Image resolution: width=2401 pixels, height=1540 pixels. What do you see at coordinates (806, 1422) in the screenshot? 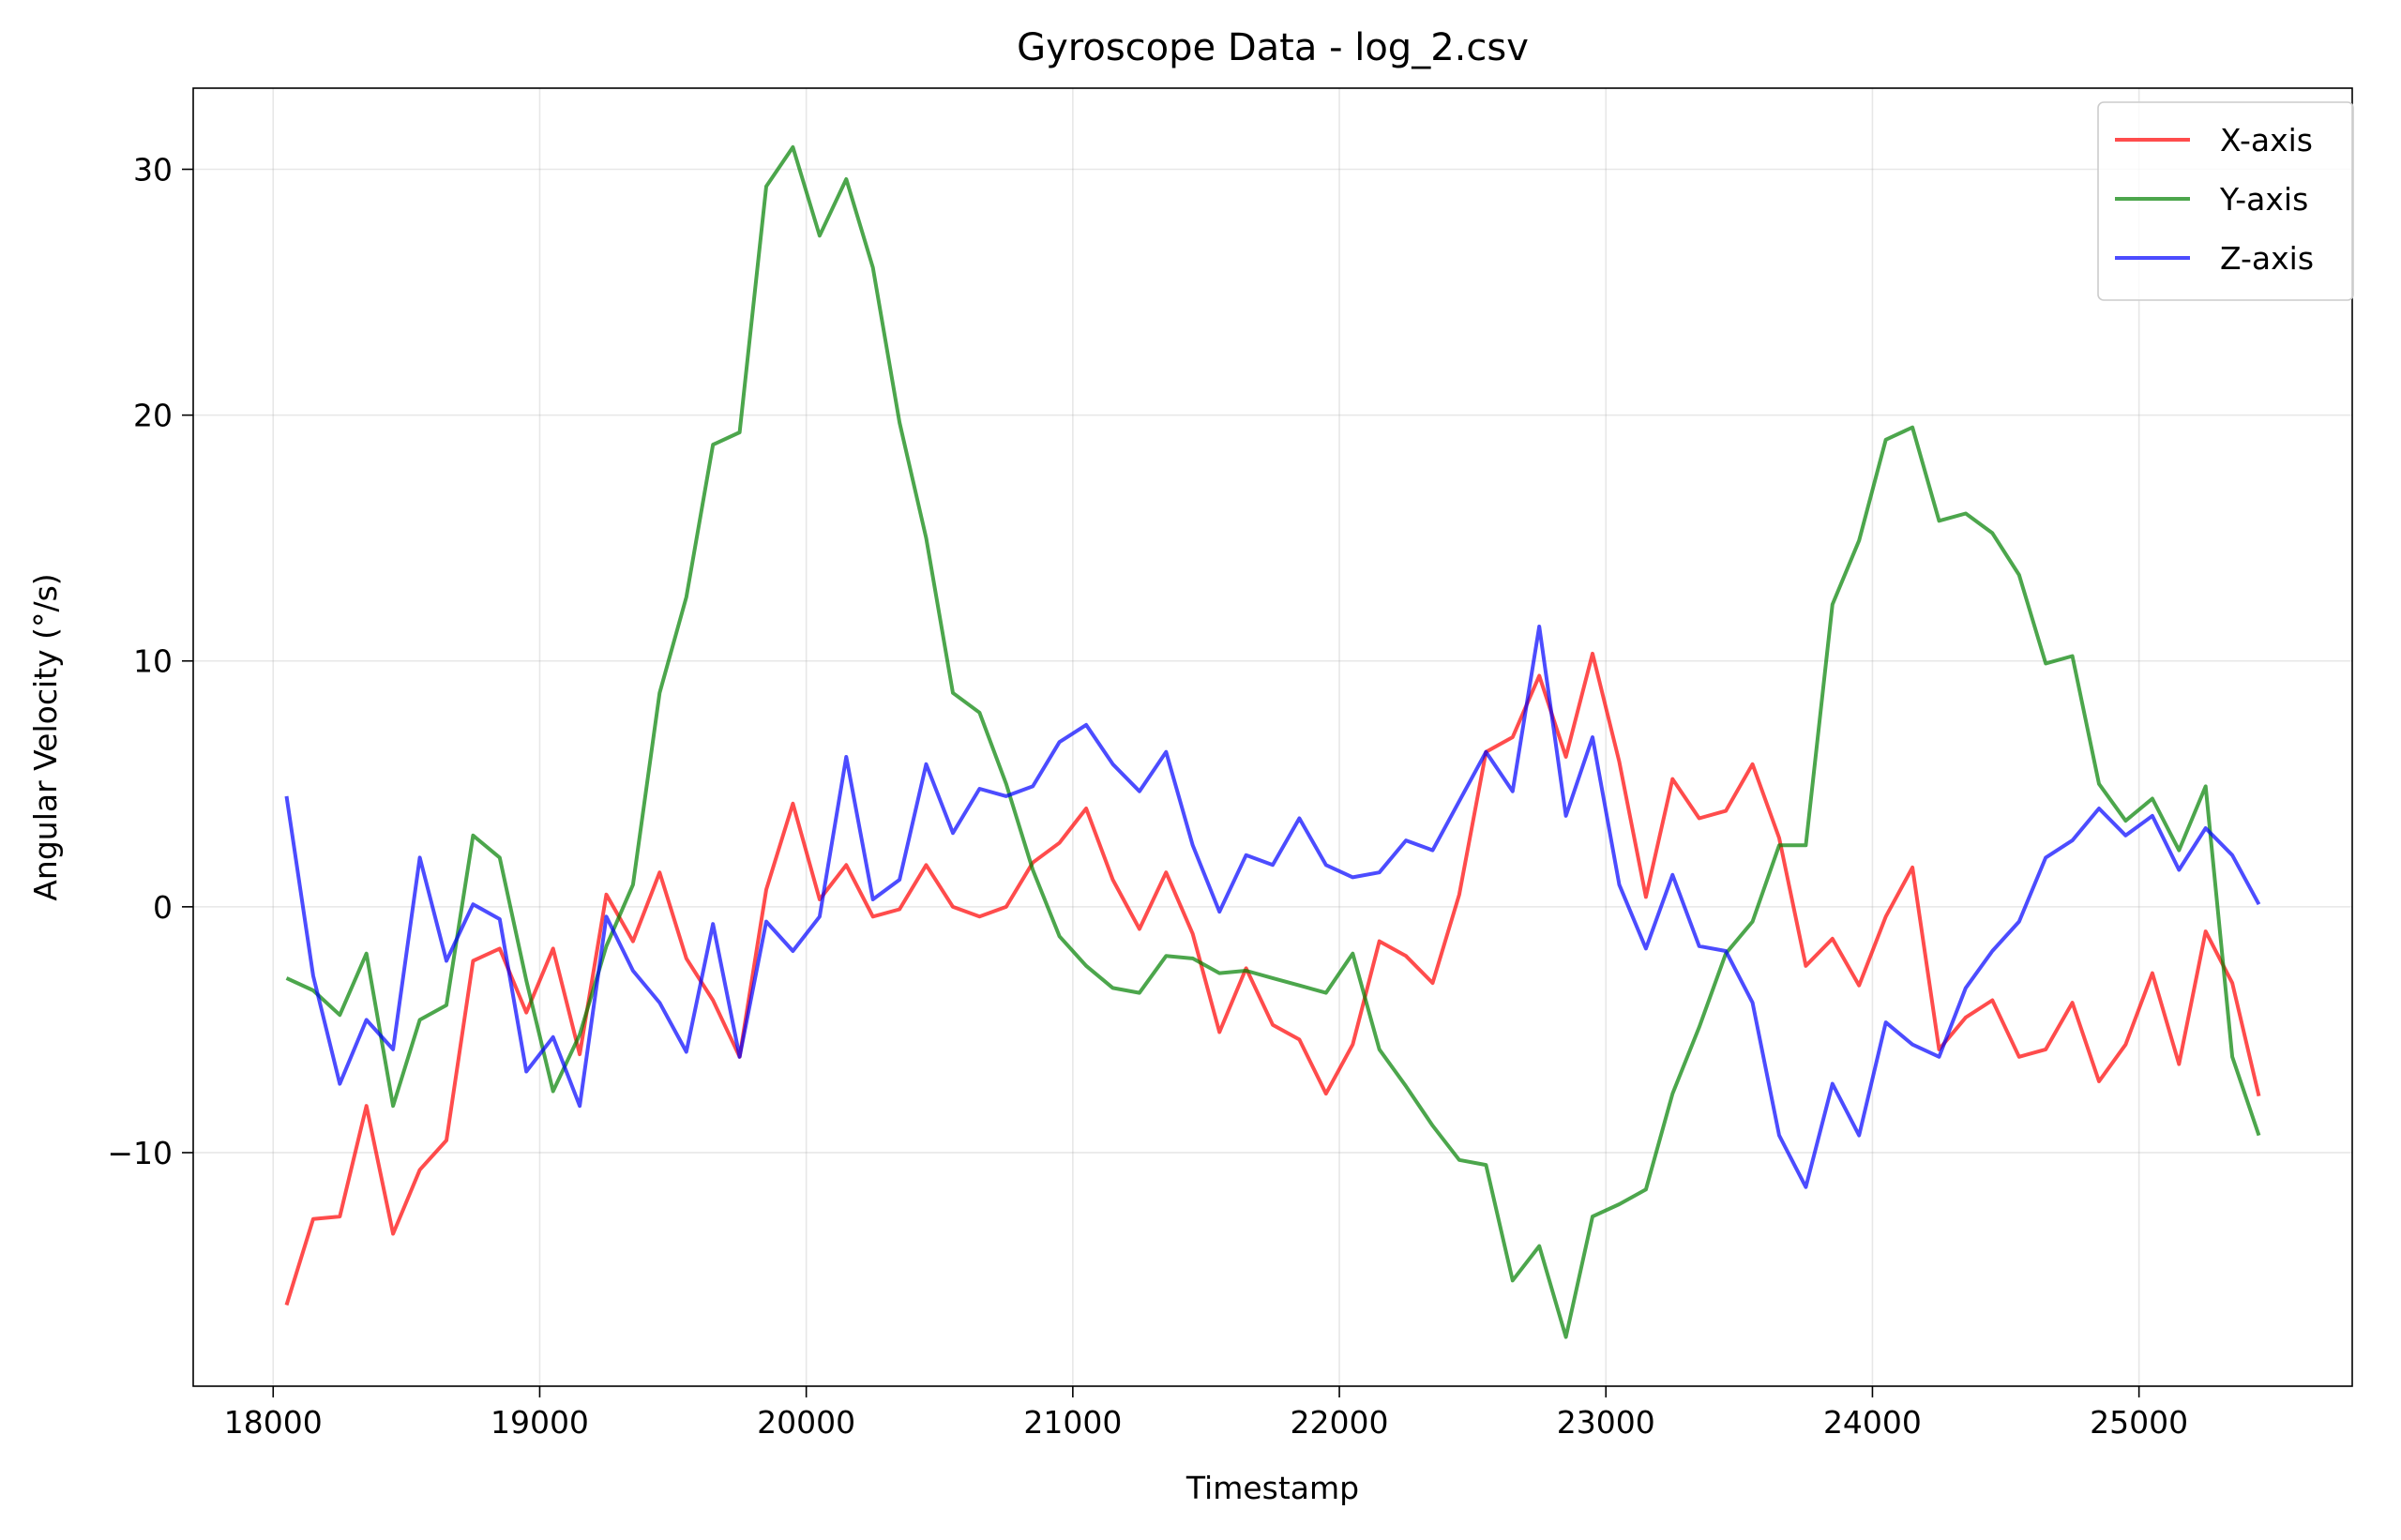
I see `x-tick-label: 20000` at bounding box center [806, 1422].